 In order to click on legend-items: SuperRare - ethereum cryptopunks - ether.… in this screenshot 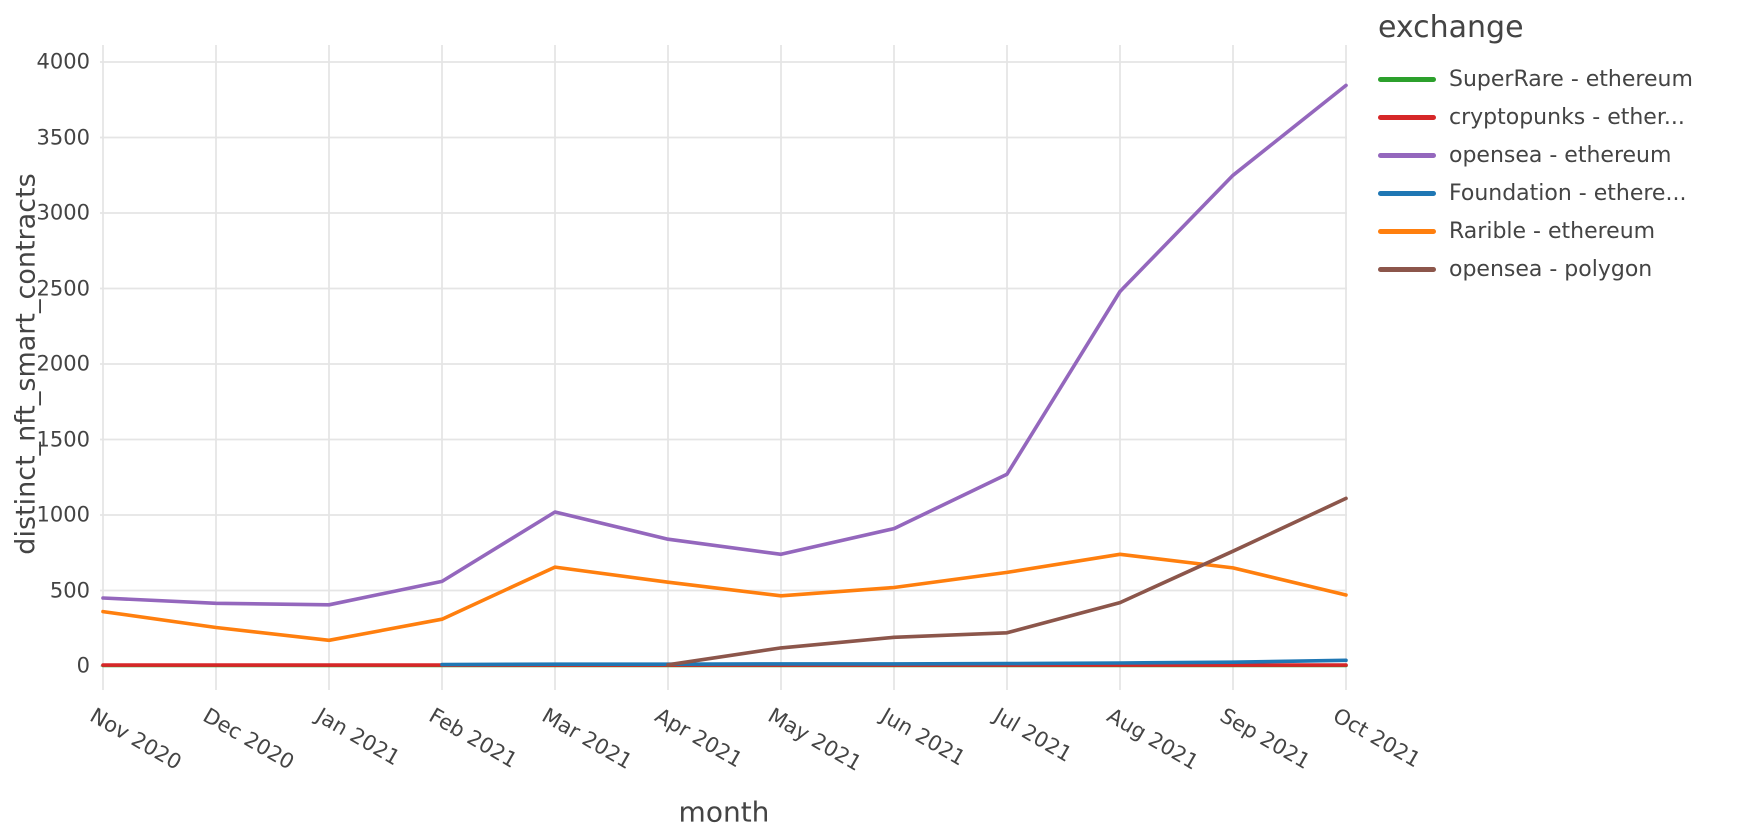, I will do `click(1558, 174)`.